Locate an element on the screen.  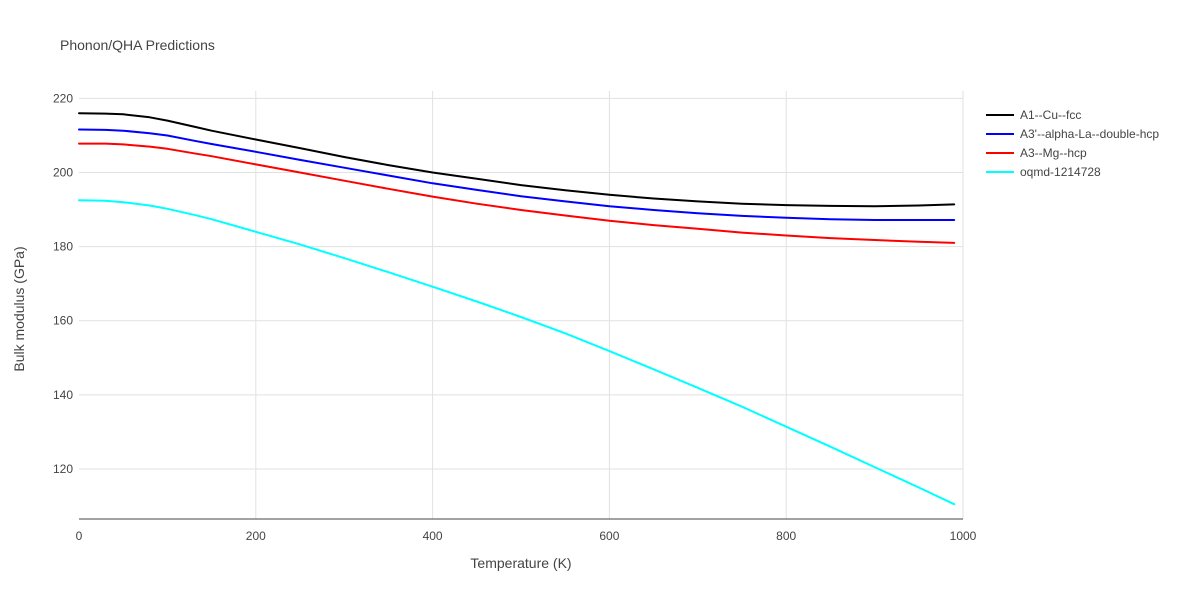
y-tick-label: 200 is located at coordinates (63, 173).